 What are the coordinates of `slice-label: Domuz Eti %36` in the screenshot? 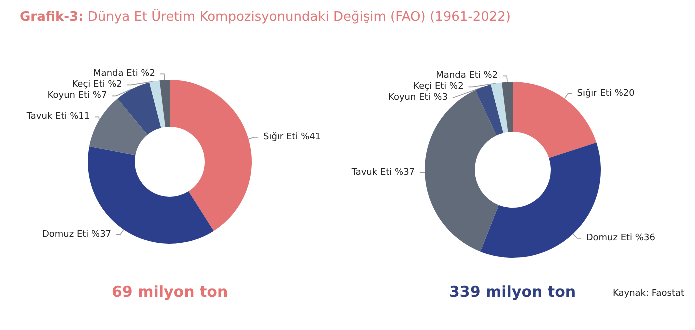 It's located at (621, 239).